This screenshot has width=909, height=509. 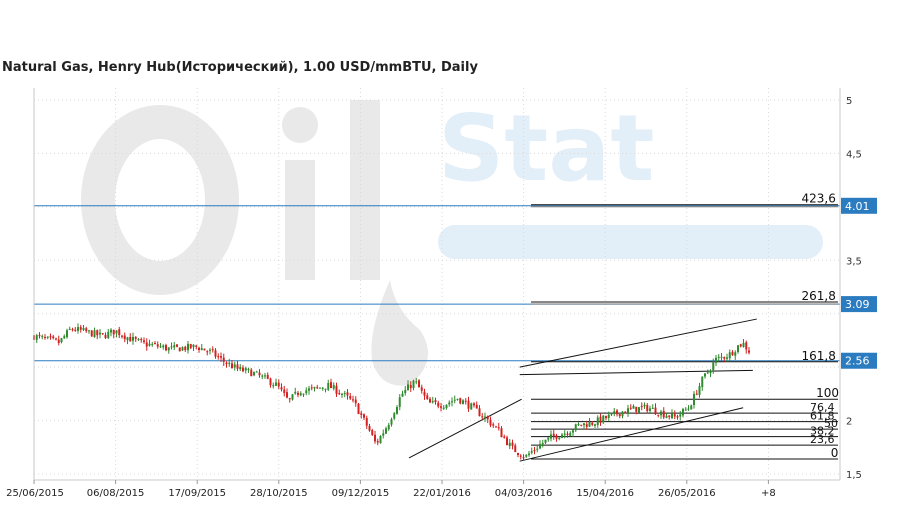 What do you see at coordinates (819, 356) in the screenshot?
I see `fibonacci-level-label: 161,8` at bounding box center [819, 356].